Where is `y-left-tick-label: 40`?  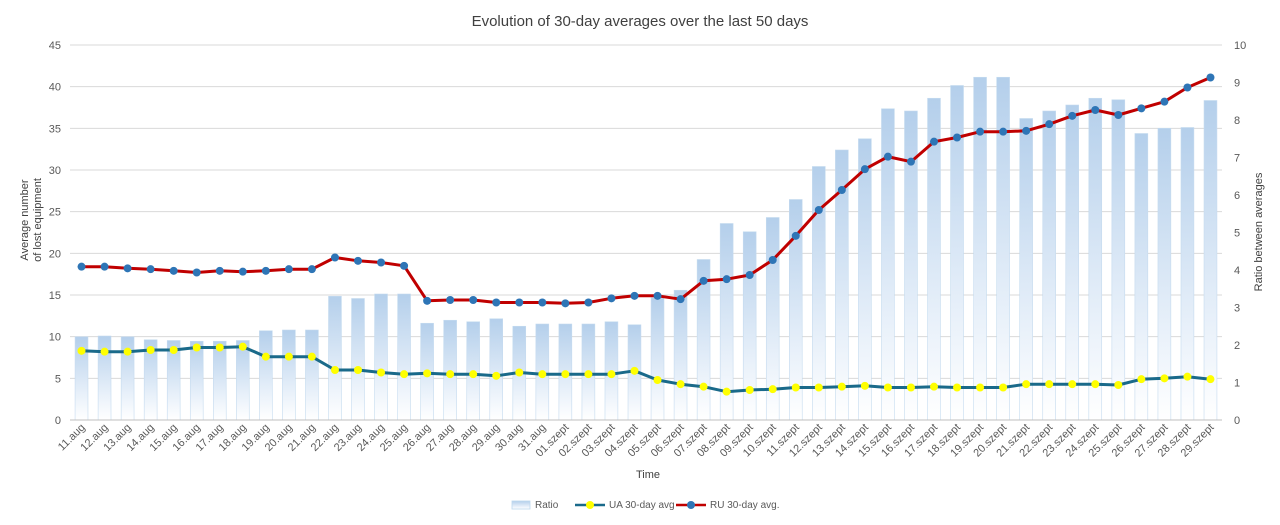 y-left-tick-label: 40 is located at coordinates (55, 88).